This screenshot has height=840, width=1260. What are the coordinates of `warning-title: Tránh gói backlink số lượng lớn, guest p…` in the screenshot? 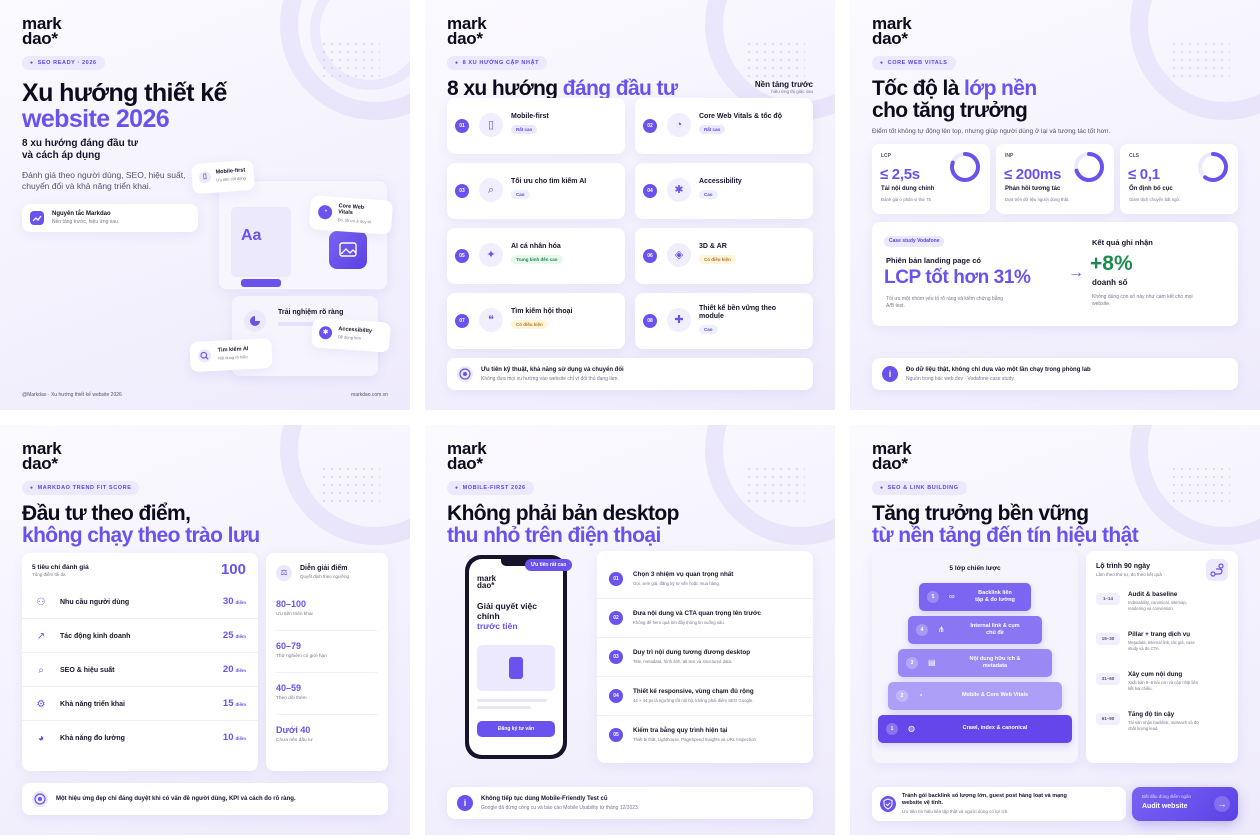 It's located at (984, 799).